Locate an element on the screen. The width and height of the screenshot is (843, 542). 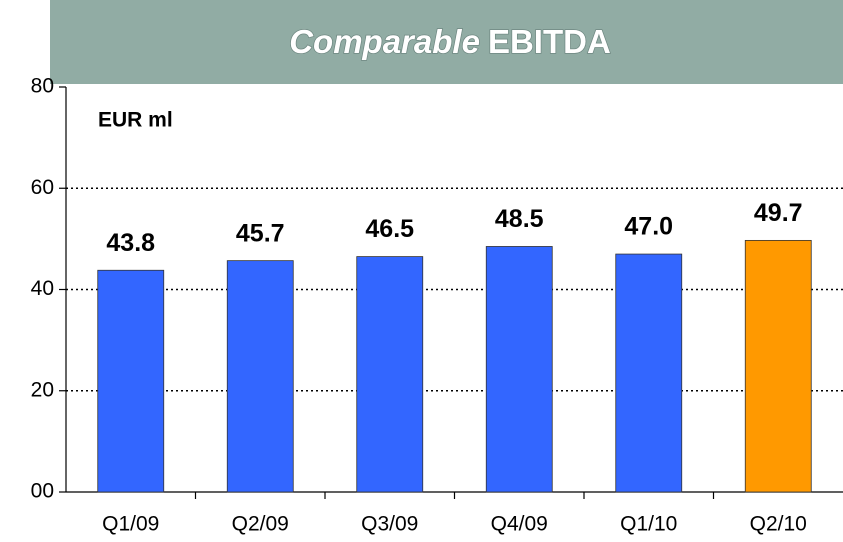
title-italic: Comparable is located at coordinates (384, 41).